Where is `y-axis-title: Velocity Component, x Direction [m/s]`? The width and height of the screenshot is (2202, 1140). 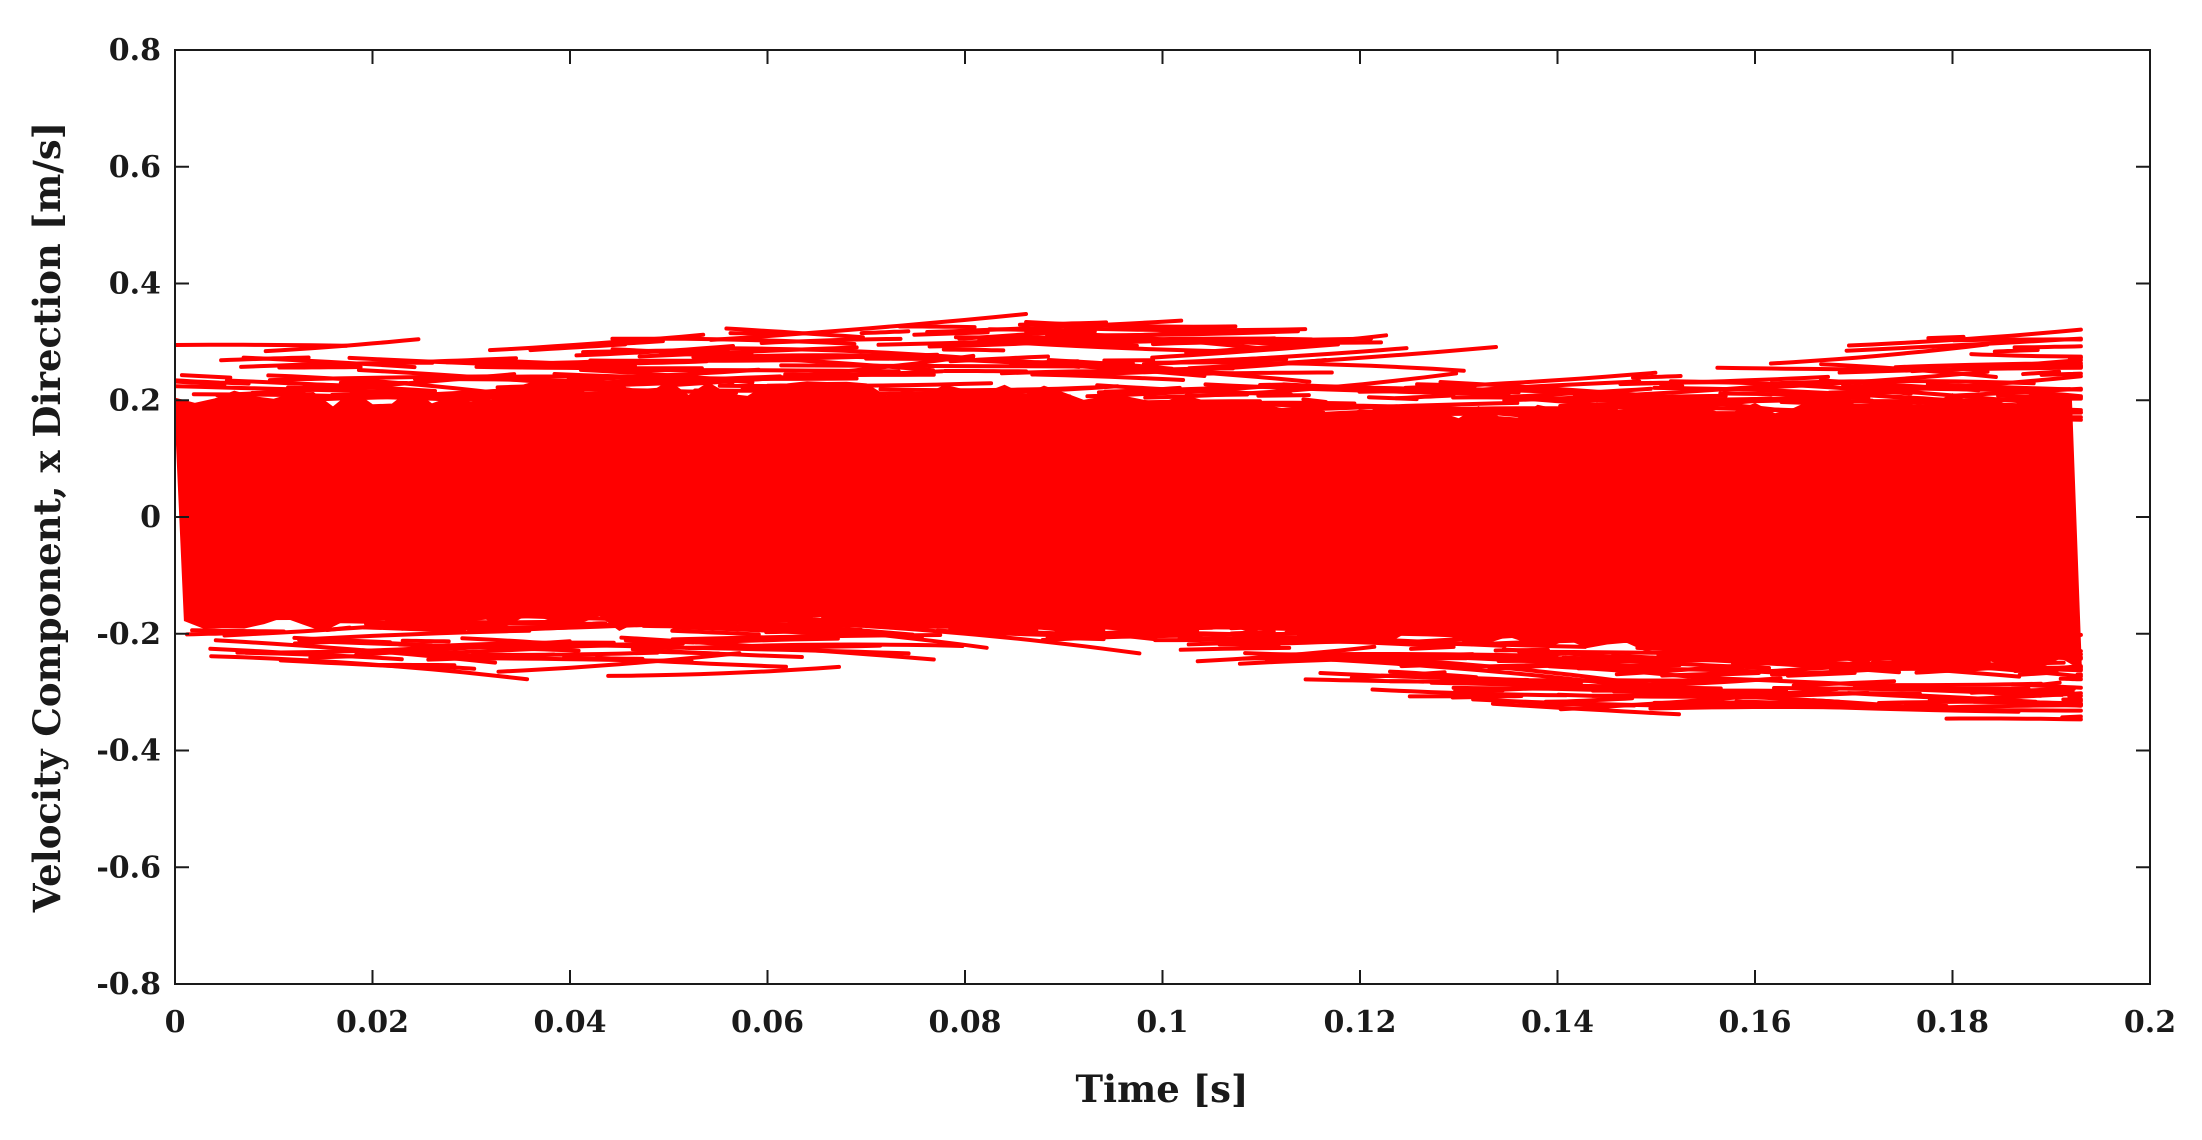
y-axis-title: Velocity Component, x Direction [m/s] is located at coordinates (47, 517).